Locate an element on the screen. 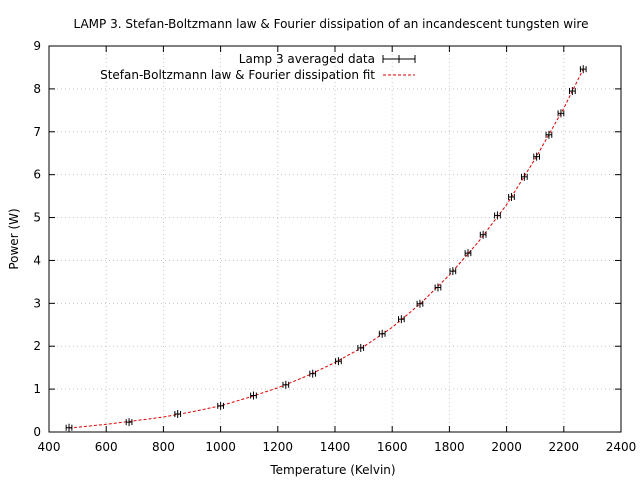  y-tick-label: 9 is located at coordinates (37, 46).